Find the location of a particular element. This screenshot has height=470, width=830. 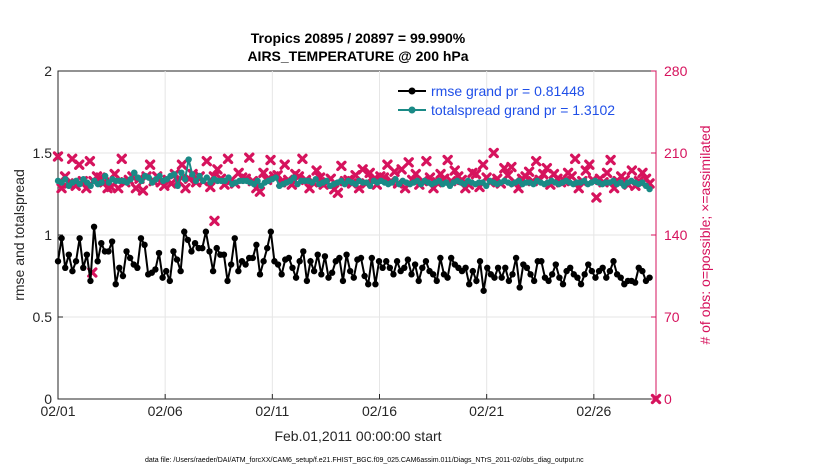

obs-marker-last-day-zero is located at coordinates (656, 399).